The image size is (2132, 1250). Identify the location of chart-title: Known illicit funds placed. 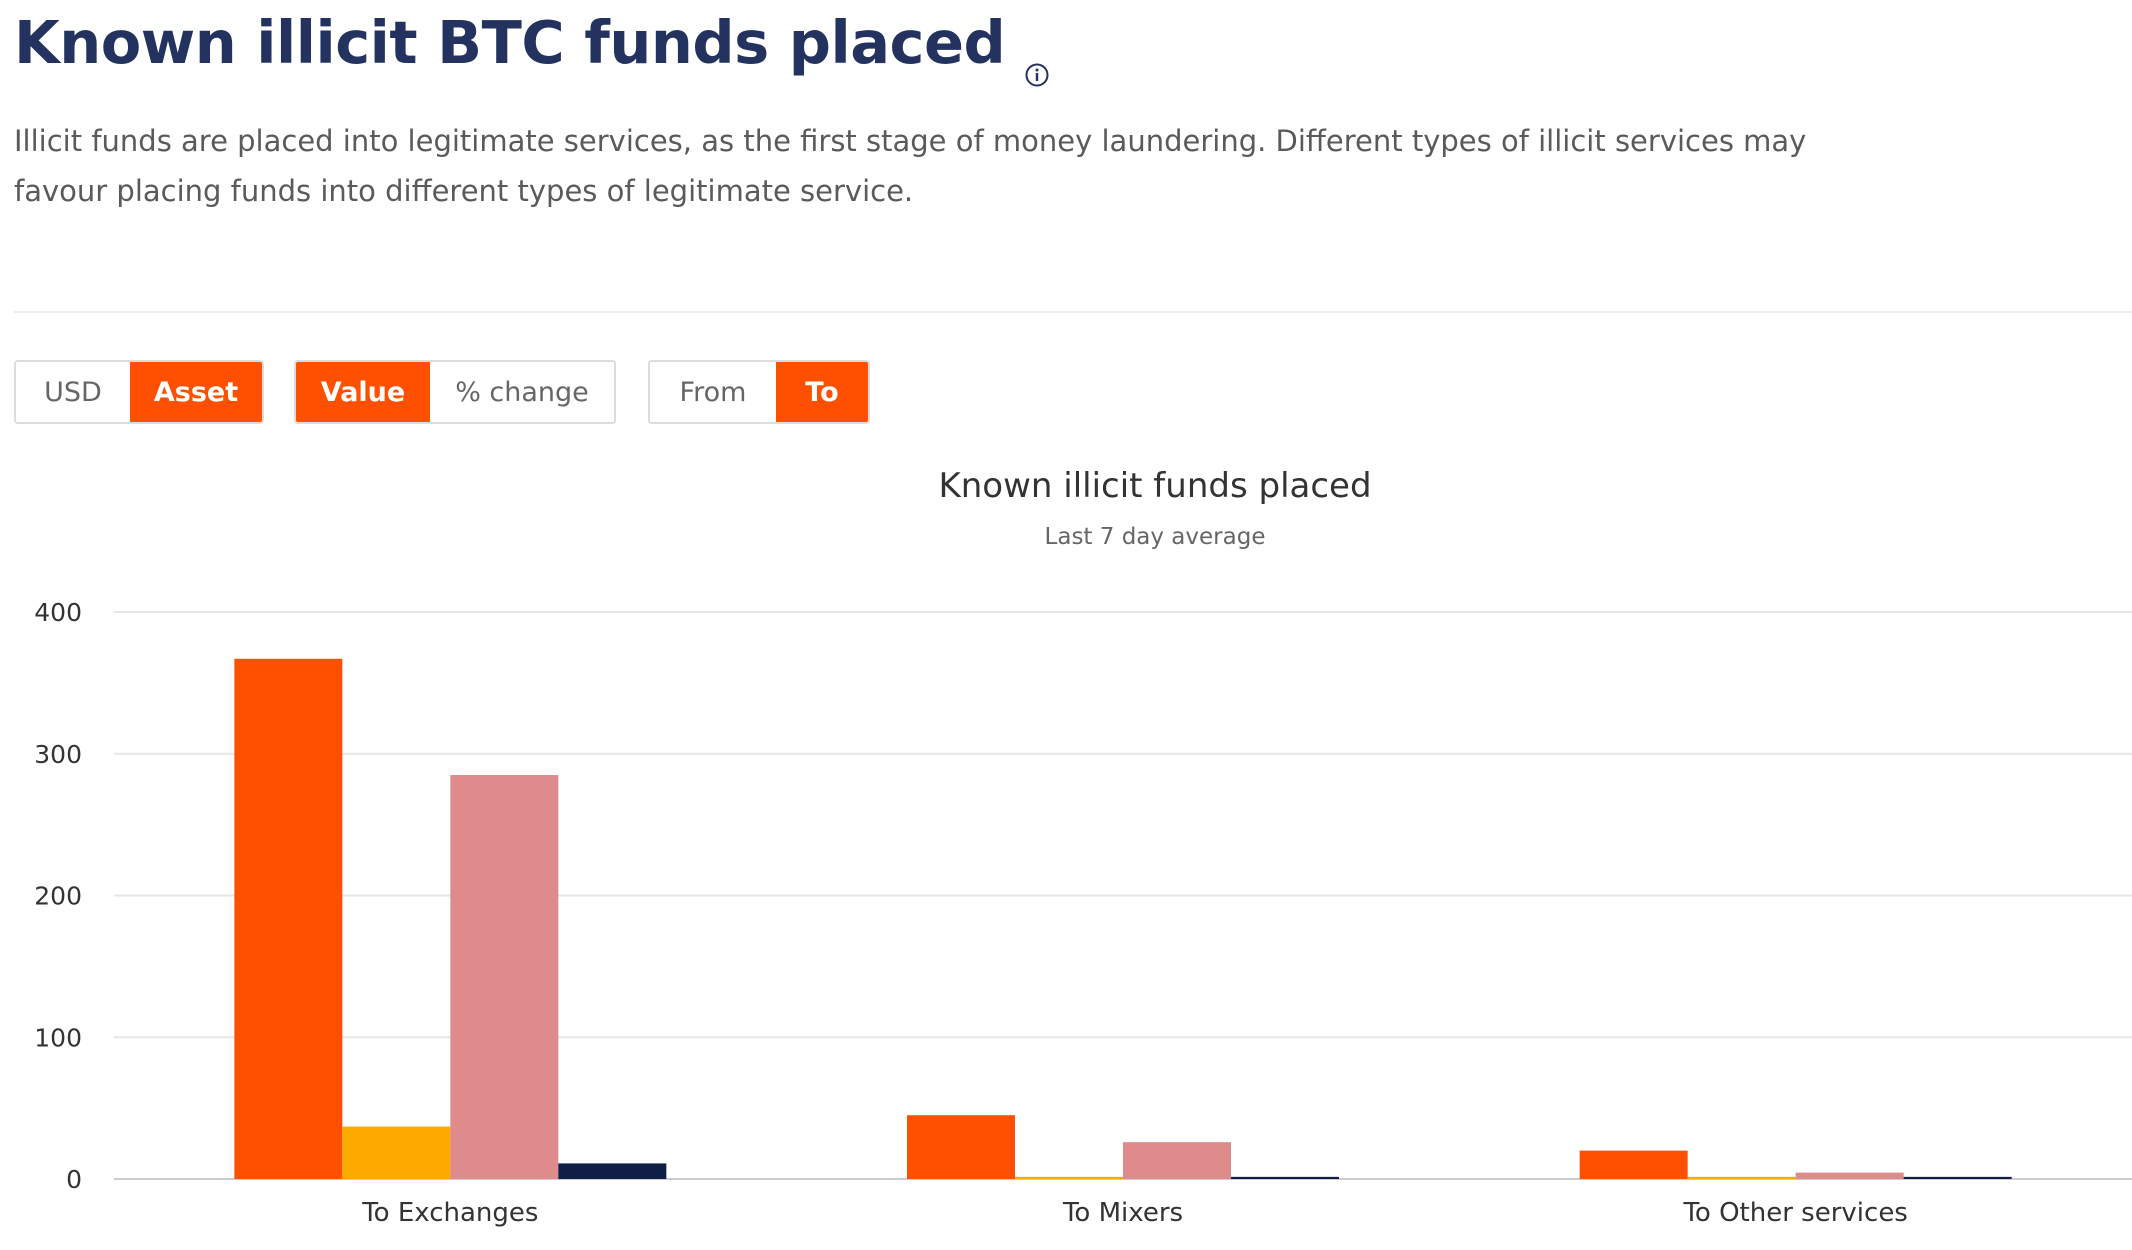
(1155, 486).